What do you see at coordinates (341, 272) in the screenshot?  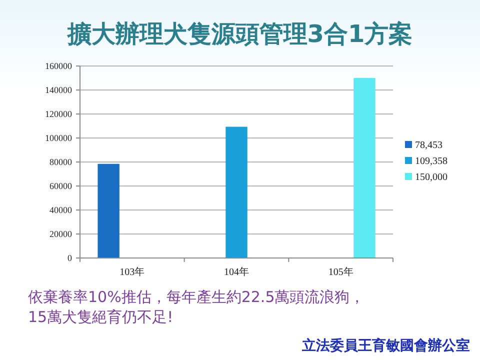 I see `x-tick-label: 105年` at bounding box center [341, 272].